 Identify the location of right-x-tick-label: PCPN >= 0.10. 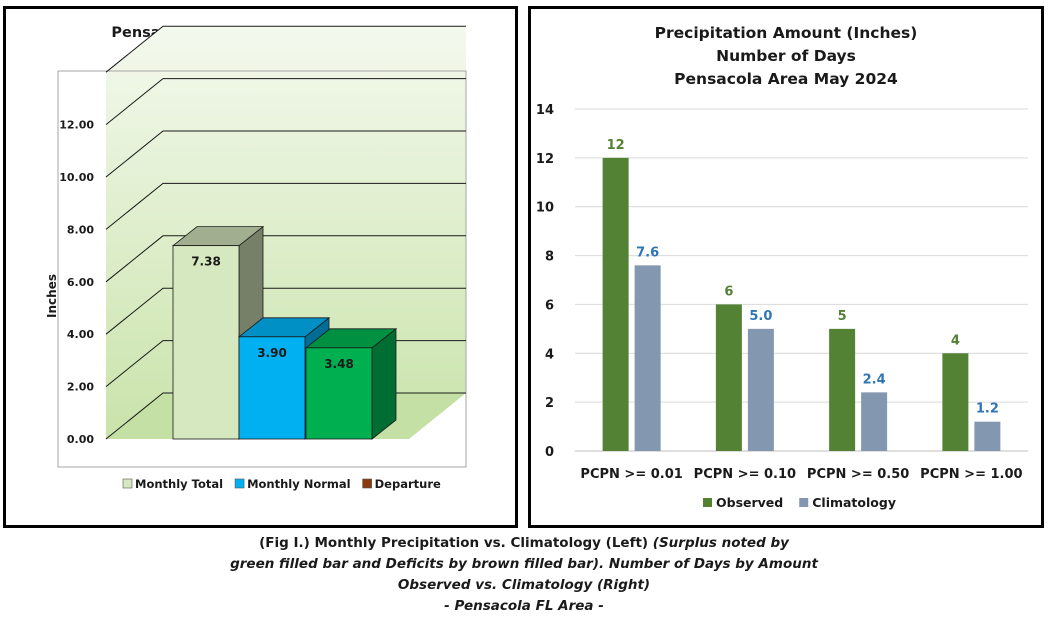
(745, 474).